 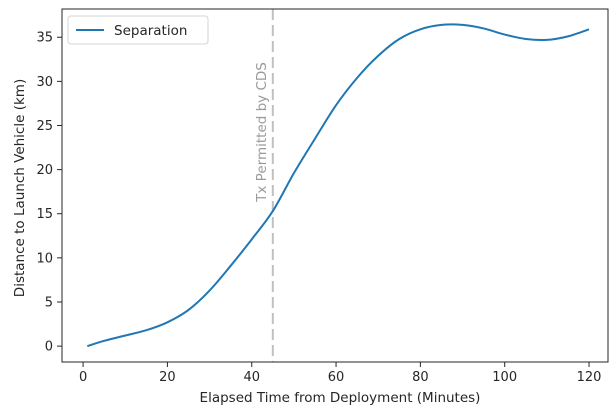 I want to click on y-tick-label: 0, so click(x=49, y=347).